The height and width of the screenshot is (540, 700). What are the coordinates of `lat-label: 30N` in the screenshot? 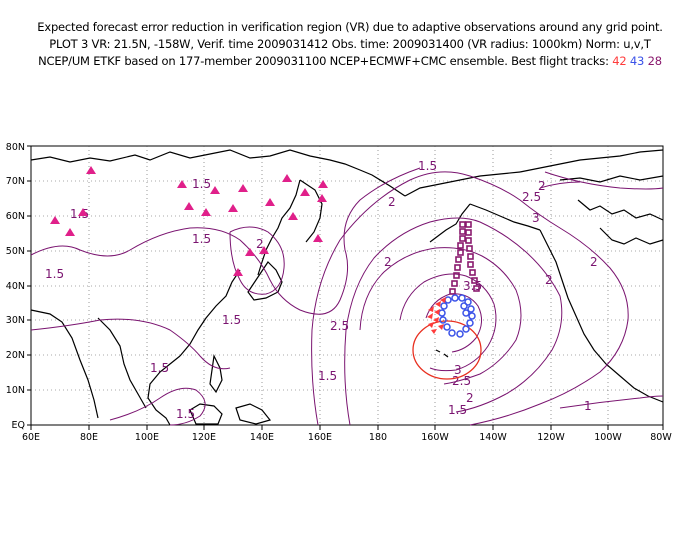 It's located at (15, 320).